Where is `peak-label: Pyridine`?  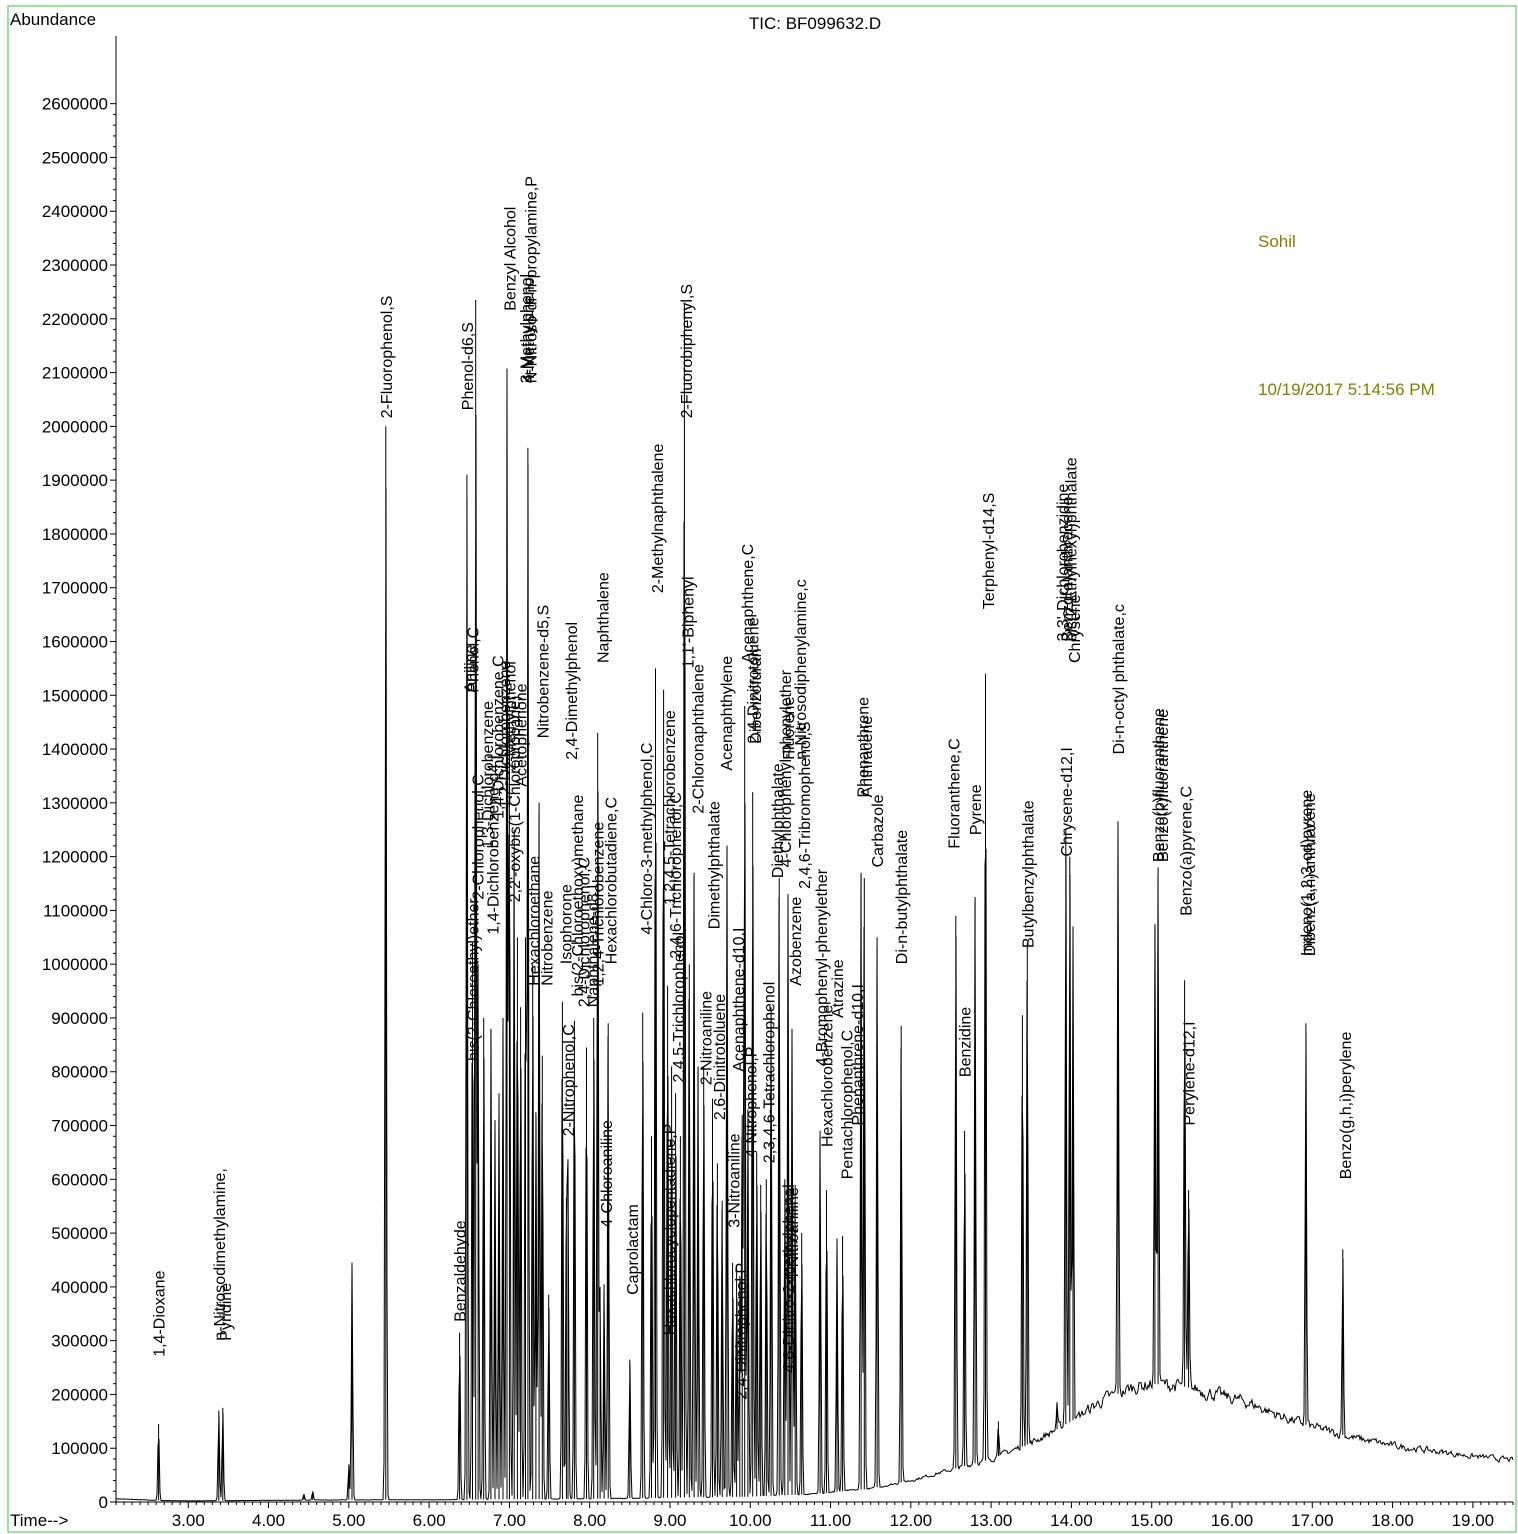 peak-label: Pyridine is located at coordinates (226, 1312).